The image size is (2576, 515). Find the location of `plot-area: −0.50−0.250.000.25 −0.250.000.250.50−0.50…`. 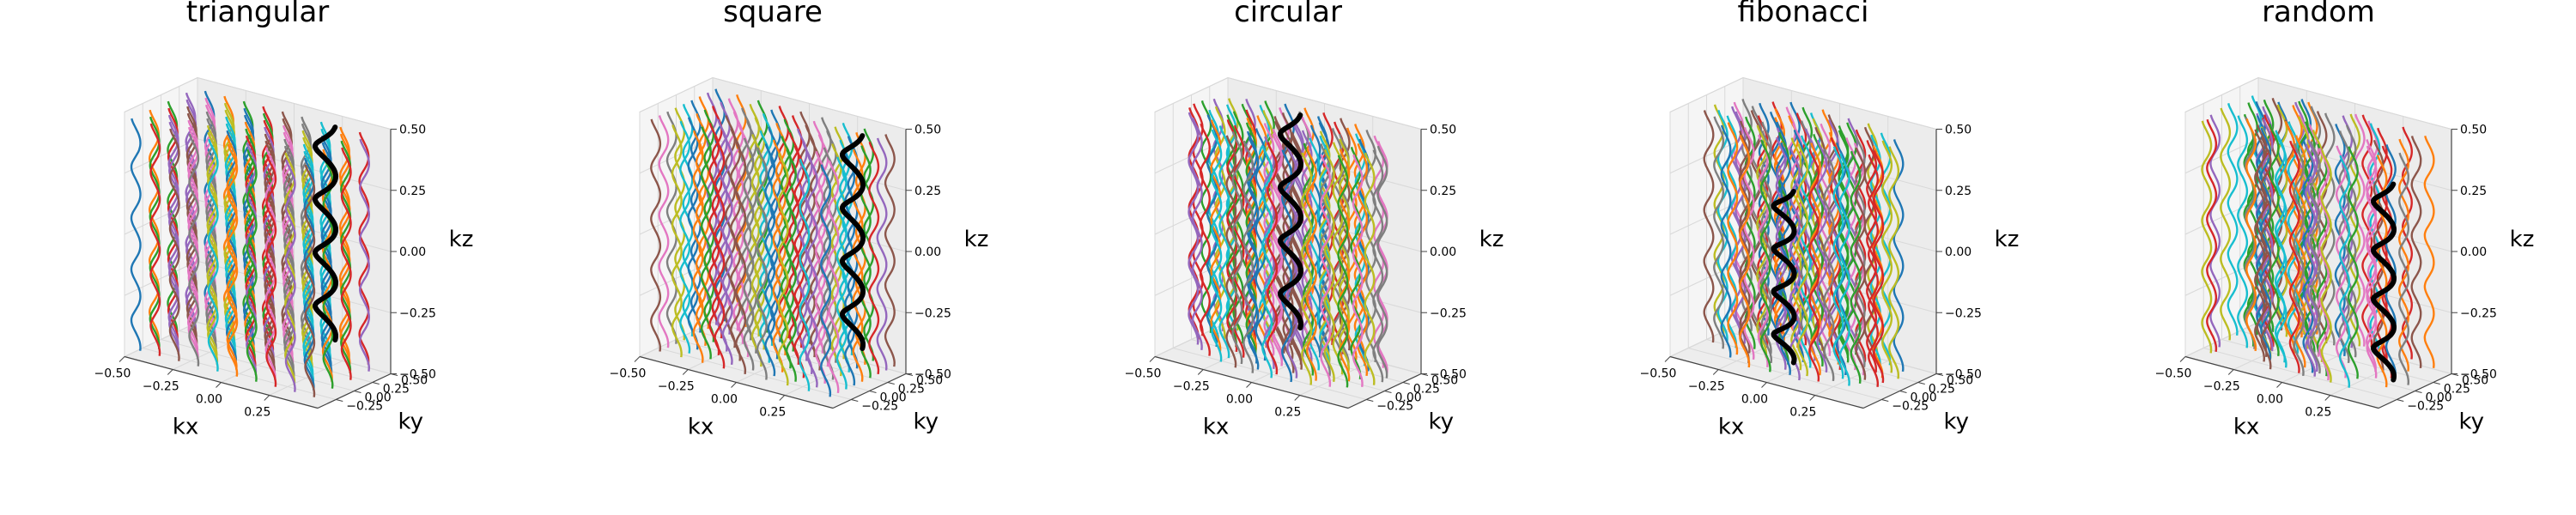

plot-area: −0.50−0.250.000.25 −0.250.000.250.50−0.50… is located at coordinates (2345, 257).